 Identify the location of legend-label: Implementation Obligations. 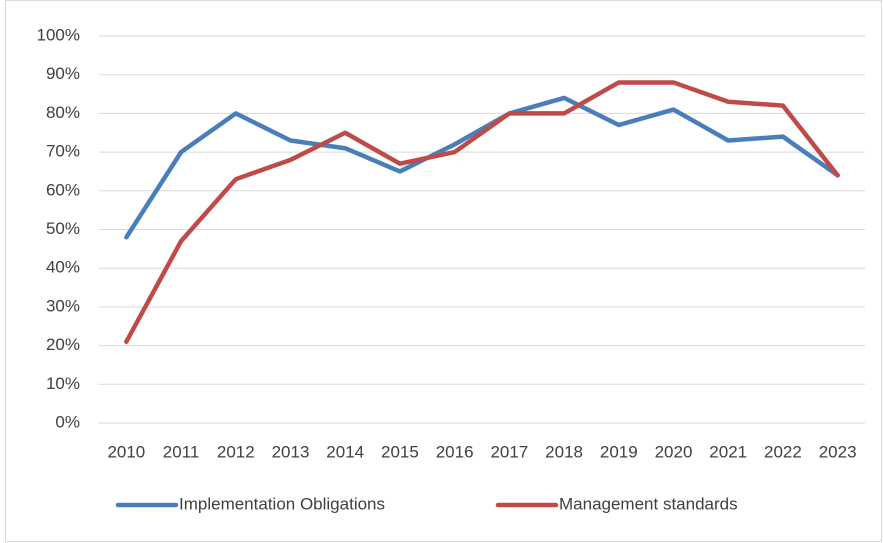
(282, 503).